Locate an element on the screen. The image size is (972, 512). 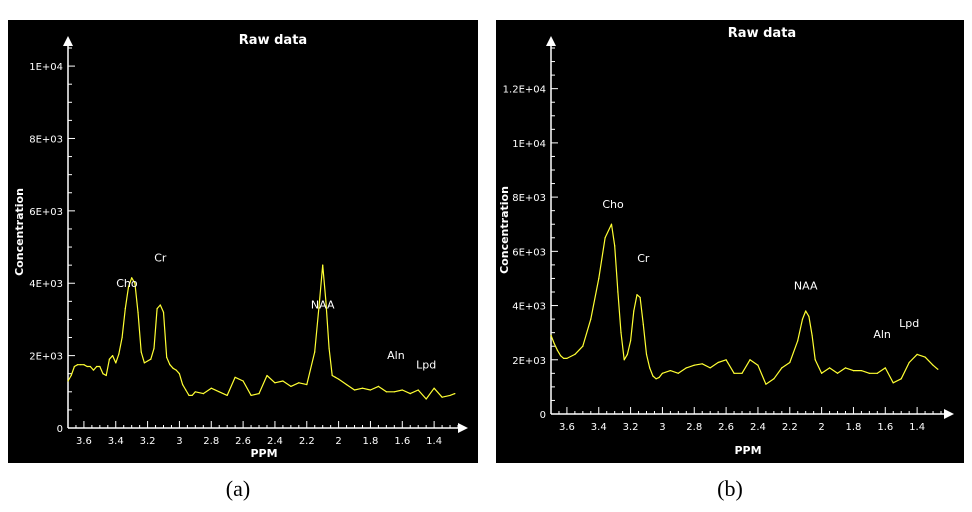
x-tick-label: 3.4 is located at coordinates (599, 427).